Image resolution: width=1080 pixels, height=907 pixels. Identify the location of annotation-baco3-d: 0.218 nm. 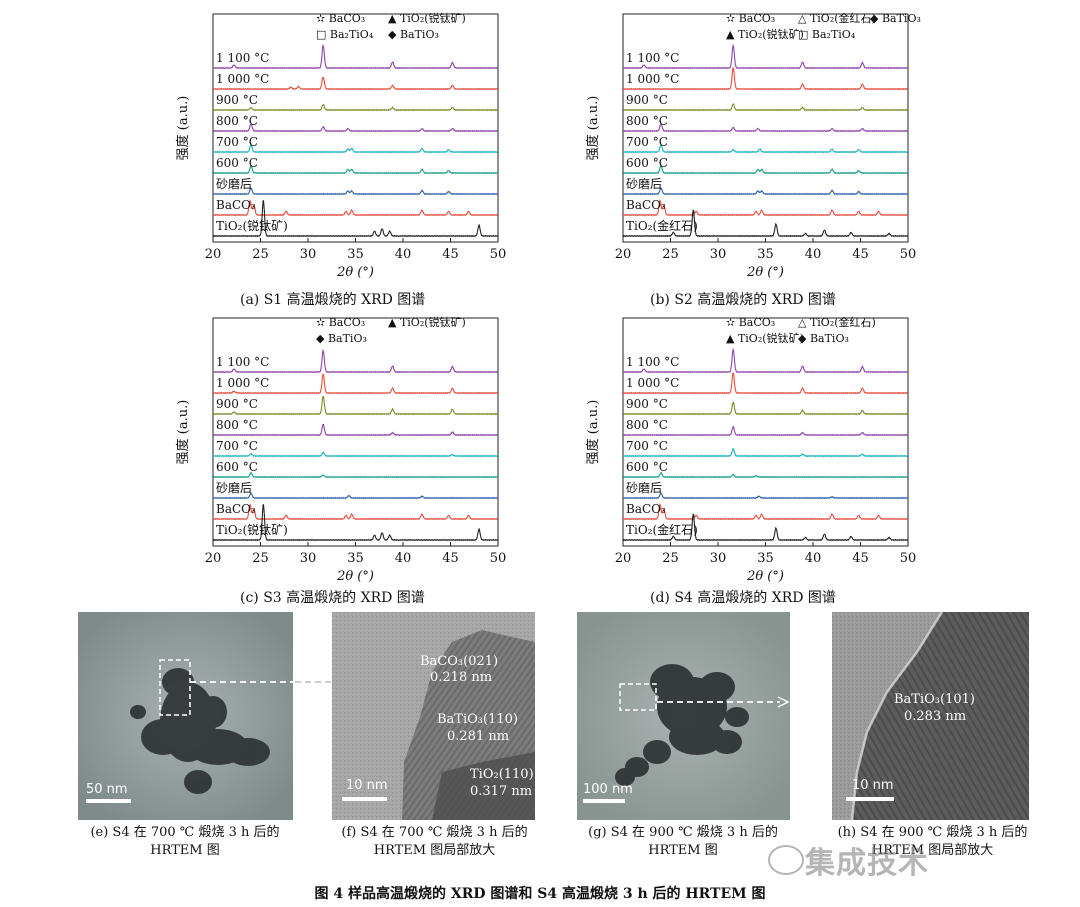
(461, 677).